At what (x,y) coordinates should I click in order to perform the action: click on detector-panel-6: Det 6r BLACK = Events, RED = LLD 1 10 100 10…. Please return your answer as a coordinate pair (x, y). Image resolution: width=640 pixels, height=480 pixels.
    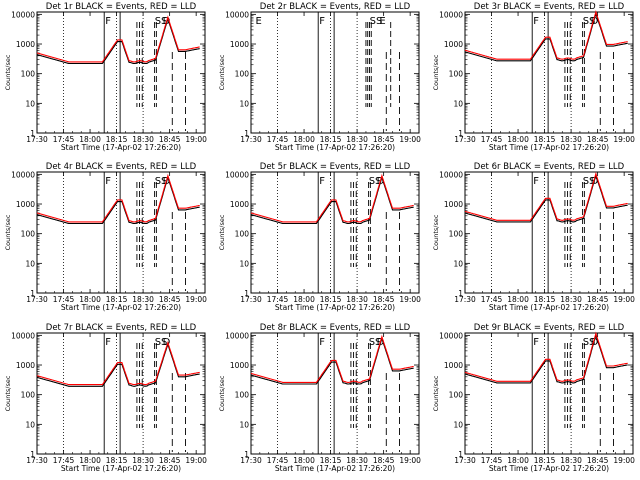
    Looking at the image, I should click on (533, 237).